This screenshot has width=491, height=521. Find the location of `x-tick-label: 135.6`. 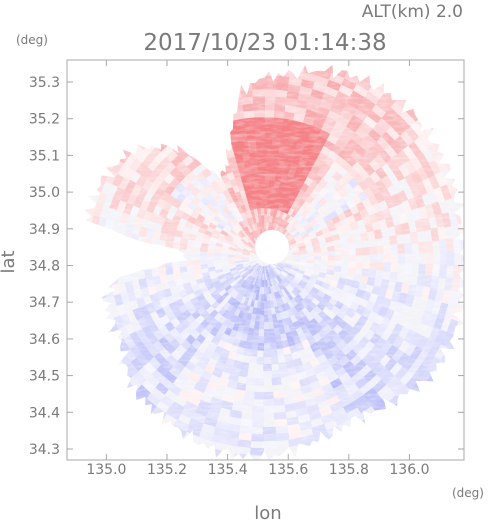

x-tick-label: 135.6 is located at coordinates (288, 470).